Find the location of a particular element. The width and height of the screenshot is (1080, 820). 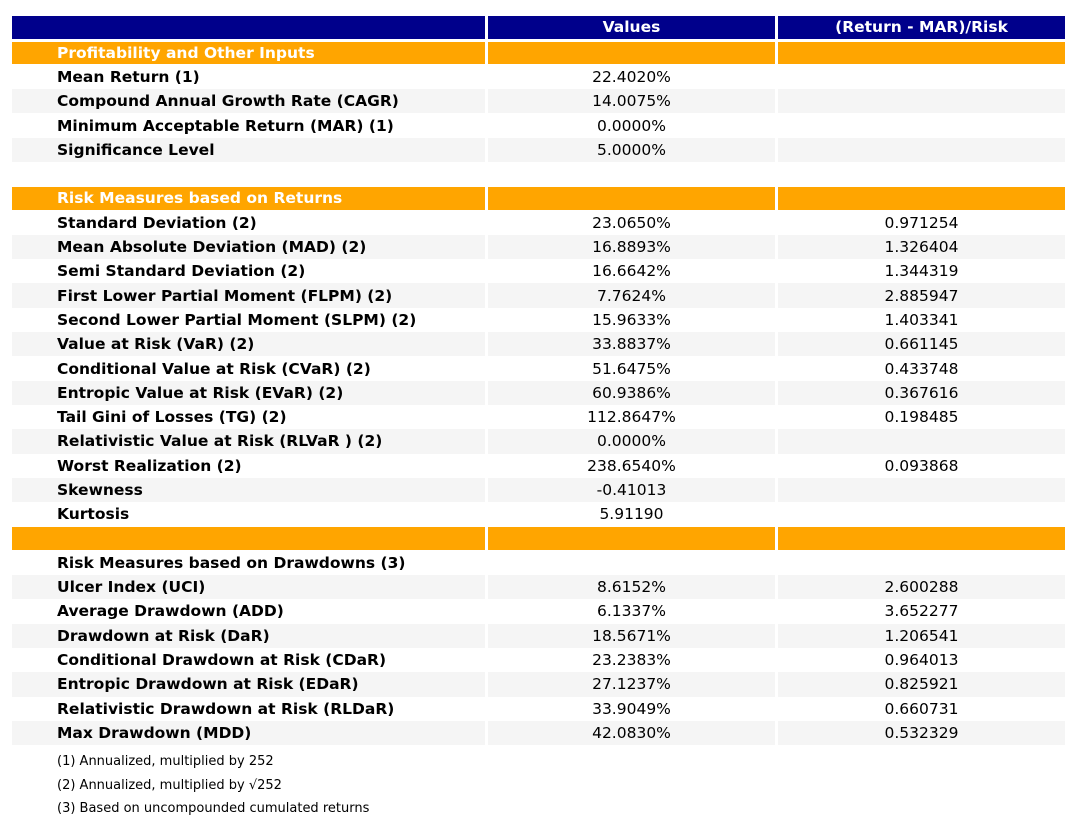

row-ratio: 0.971254 is located at coordinates (920, 222).